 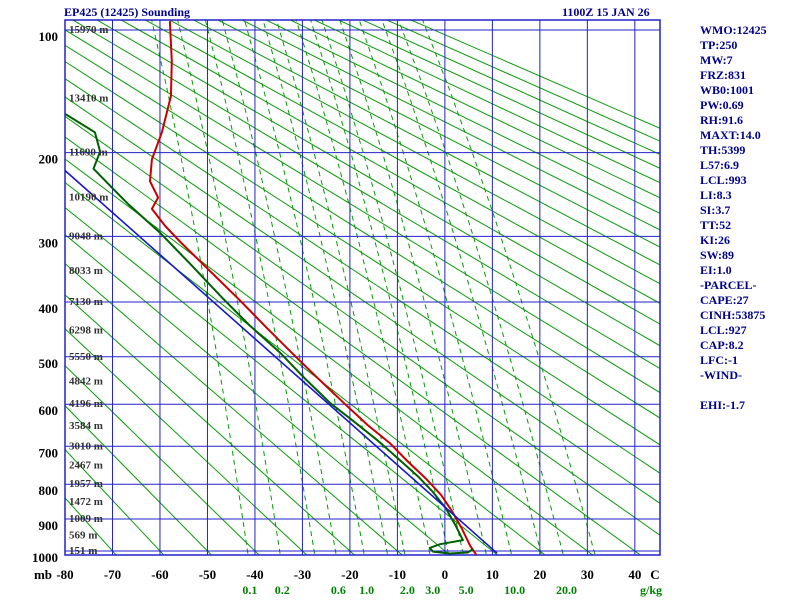 What do you see at coordinates (587, 574) in the screenshot?
I see `temp-tick-label: 30` at bounding box center [587, 574].